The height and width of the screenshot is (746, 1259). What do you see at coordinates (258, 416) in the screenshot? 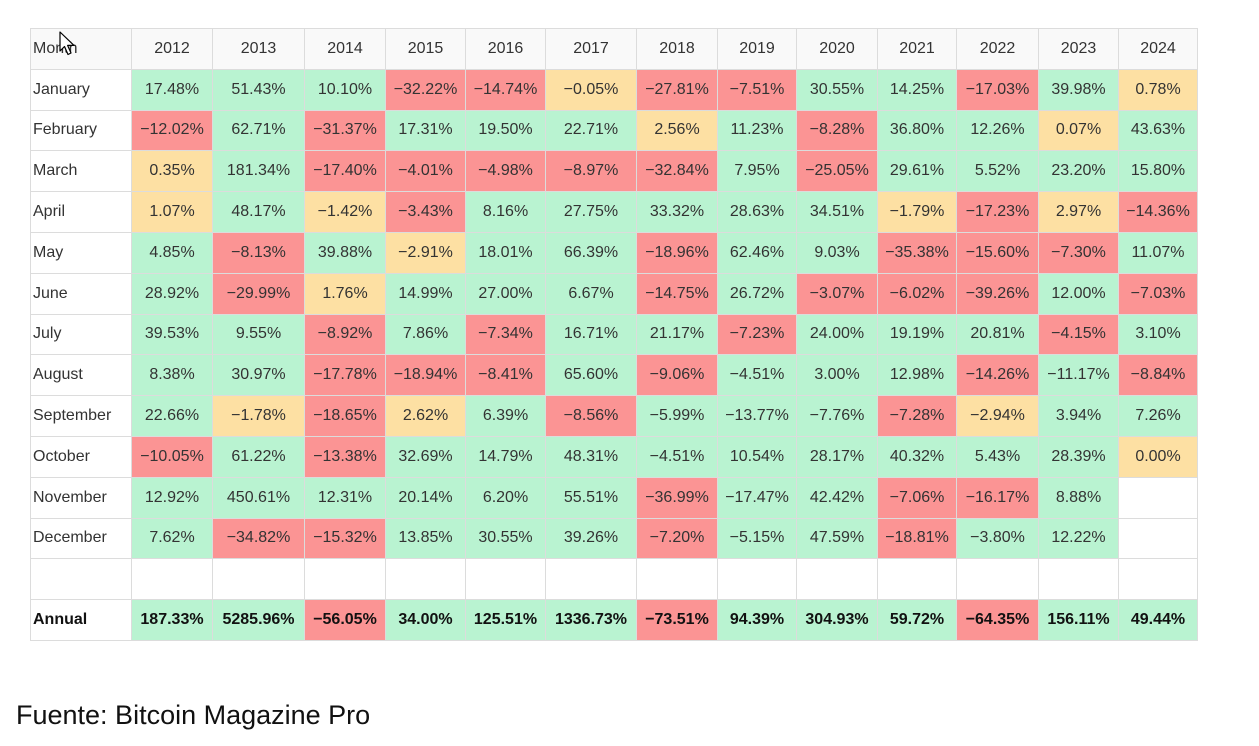
I see `heatmap-cell-september-2013: −1.78%` at bounding box center [258, 416].